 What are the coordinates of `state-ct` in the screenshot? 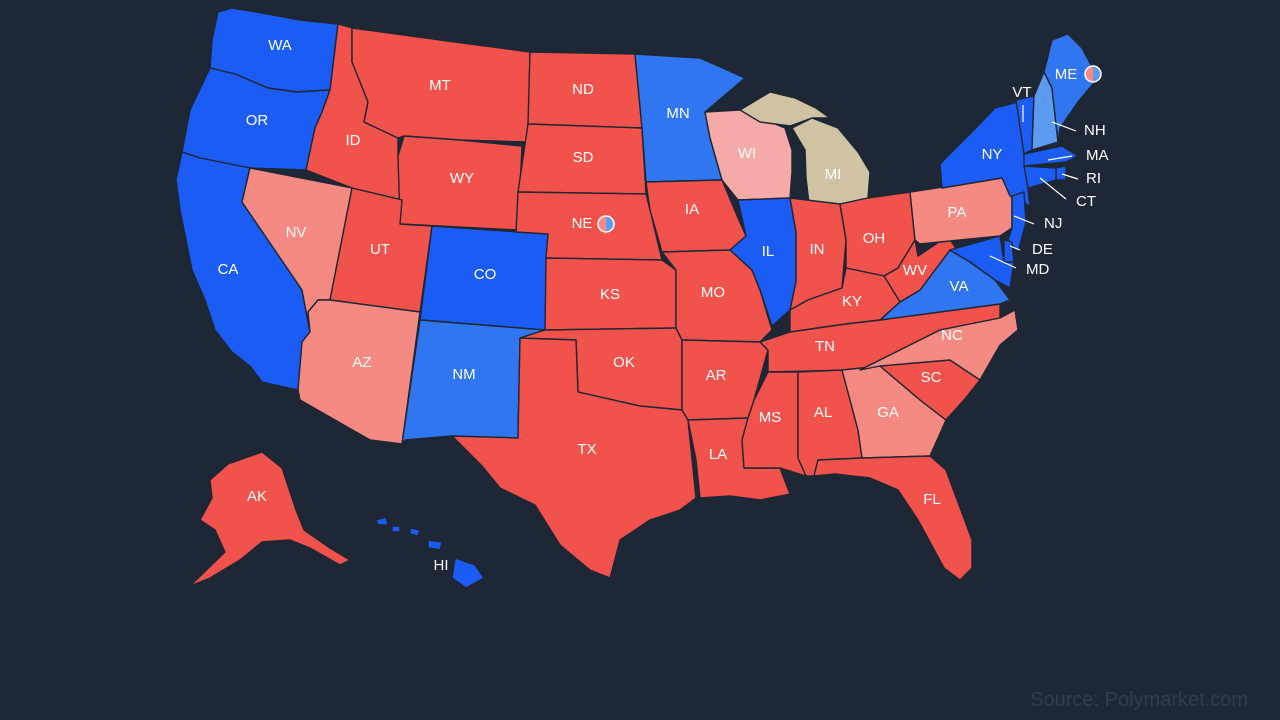 It's located at (1040, 177).